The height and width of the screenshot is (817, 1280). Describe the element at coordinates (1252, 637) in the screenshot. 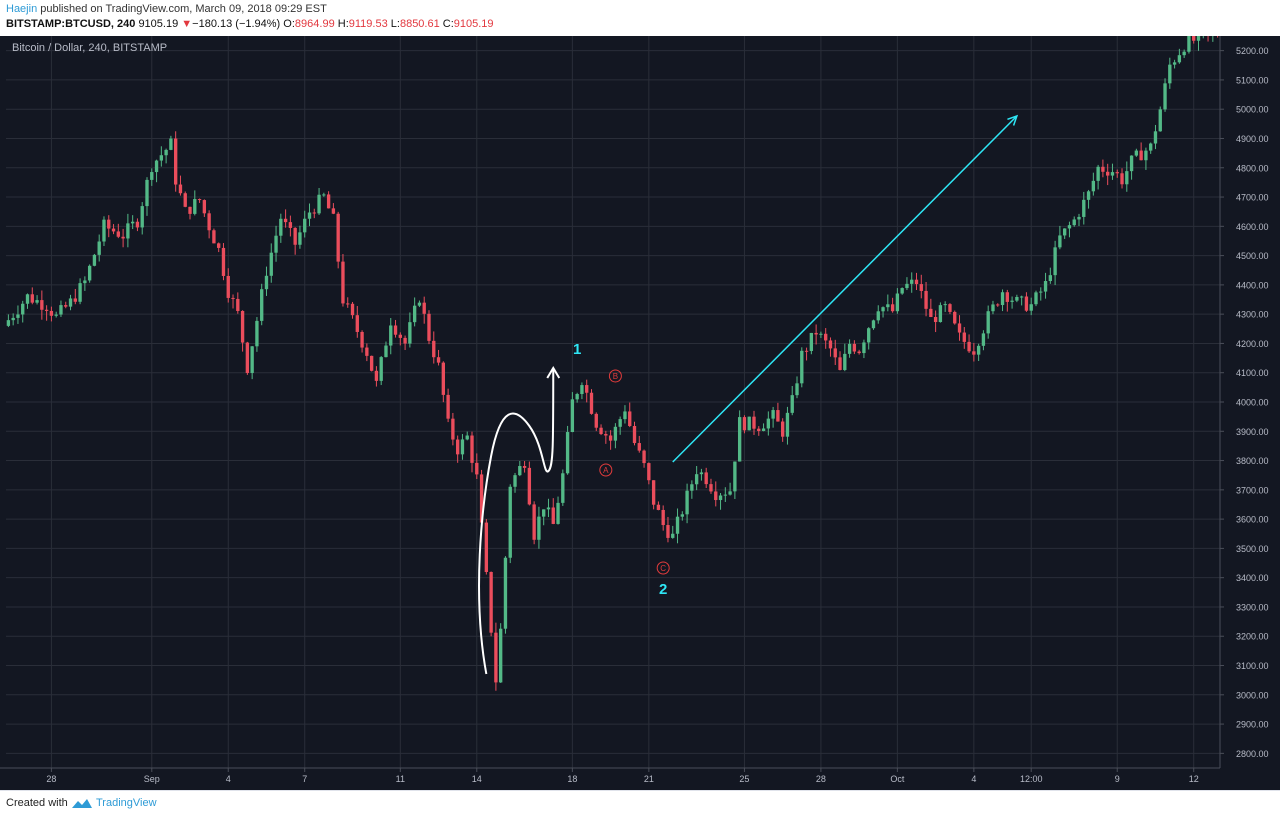

I see `price-tick-label: 3200.00` at that location.